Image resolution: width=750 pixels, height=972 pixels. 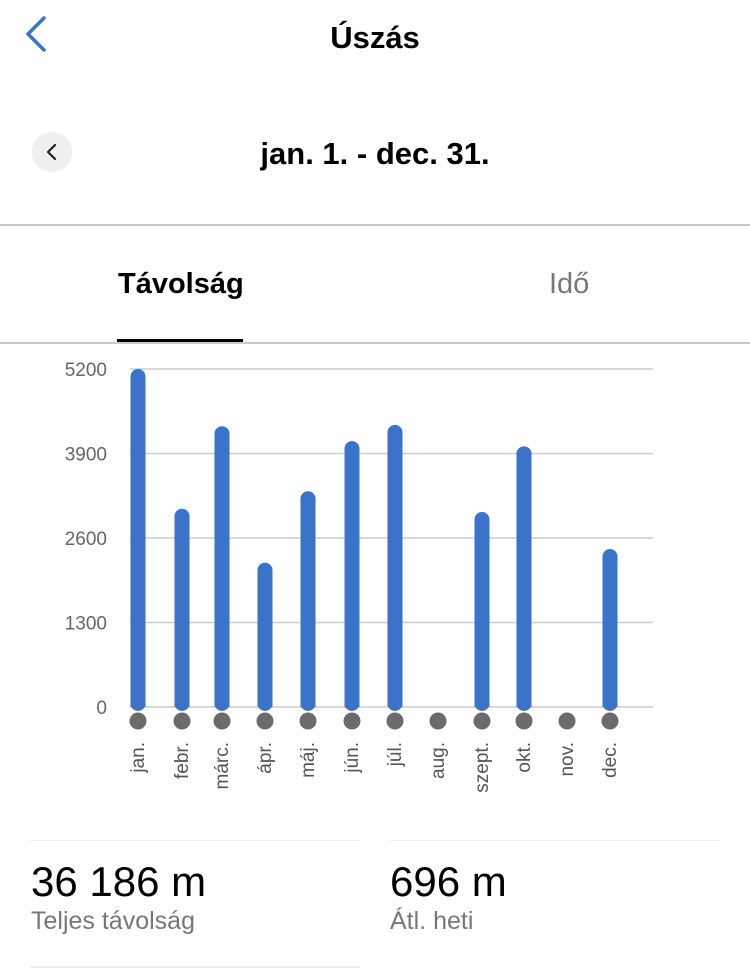 I want to click on weekly-average-value: 696 m, so click(x=448, y=881).